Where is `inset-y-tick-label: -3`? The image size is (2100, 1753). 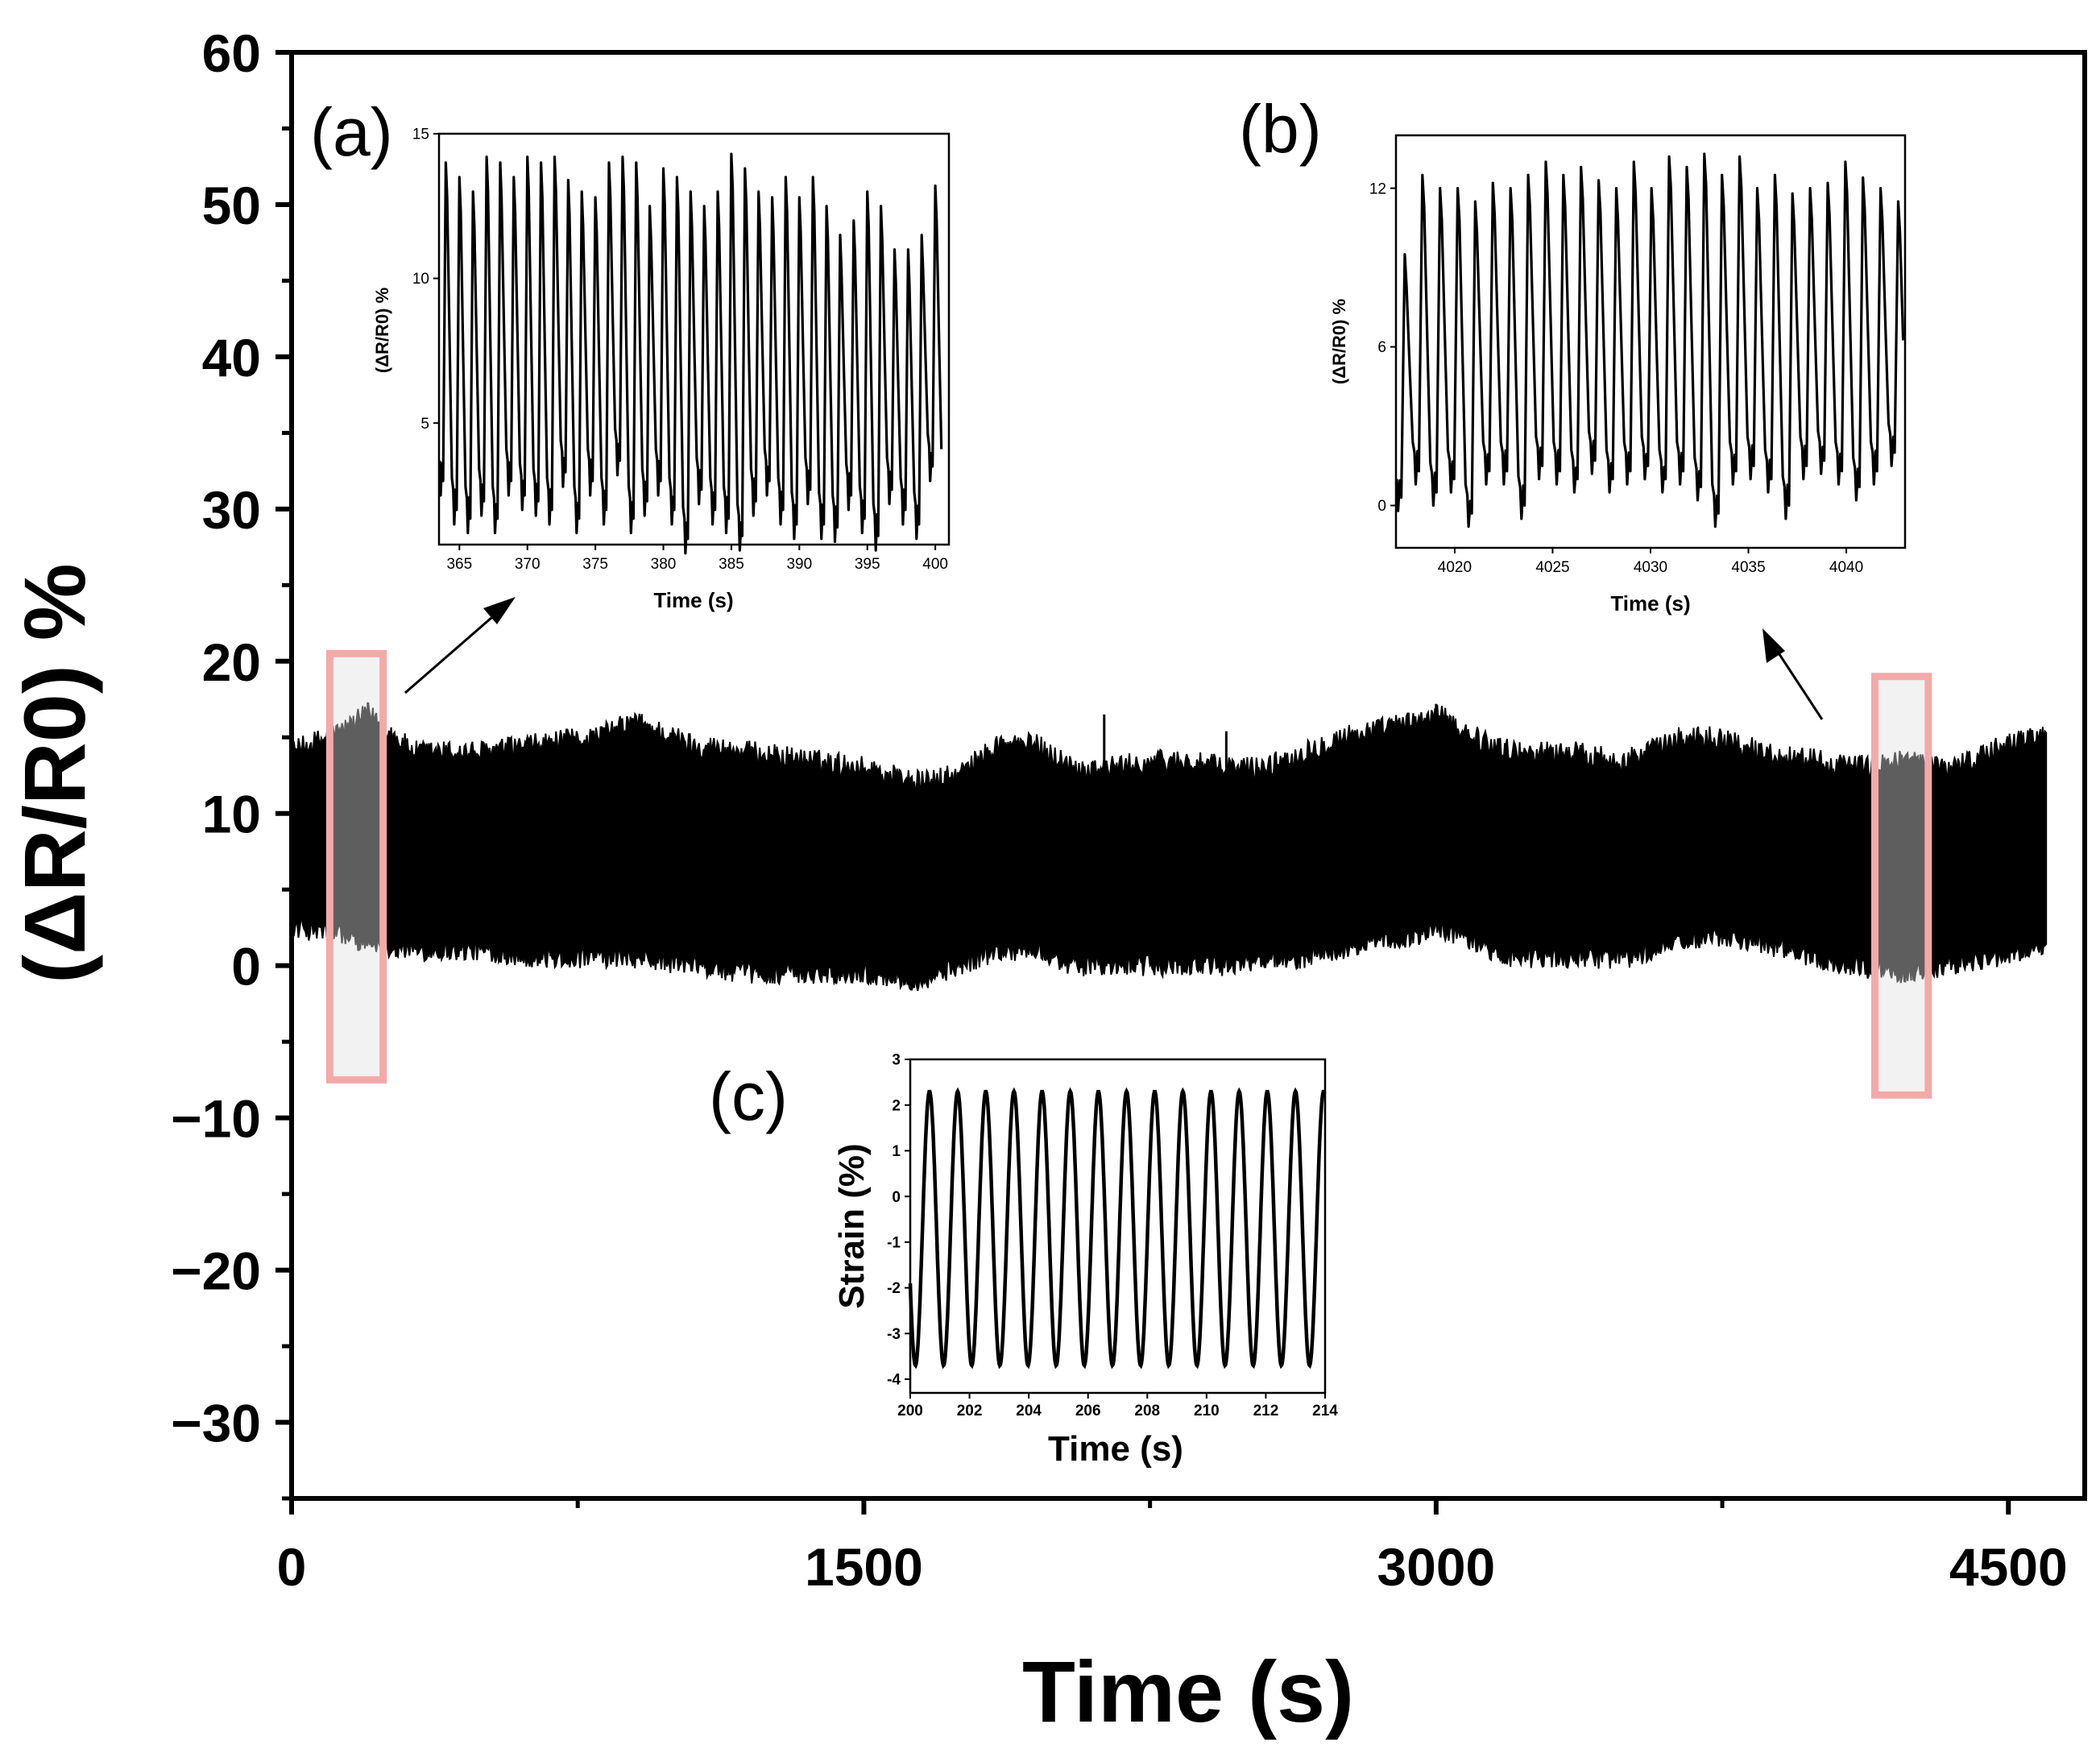 inset-y-tick-label: -3 is located at coordinates (894, 1334).